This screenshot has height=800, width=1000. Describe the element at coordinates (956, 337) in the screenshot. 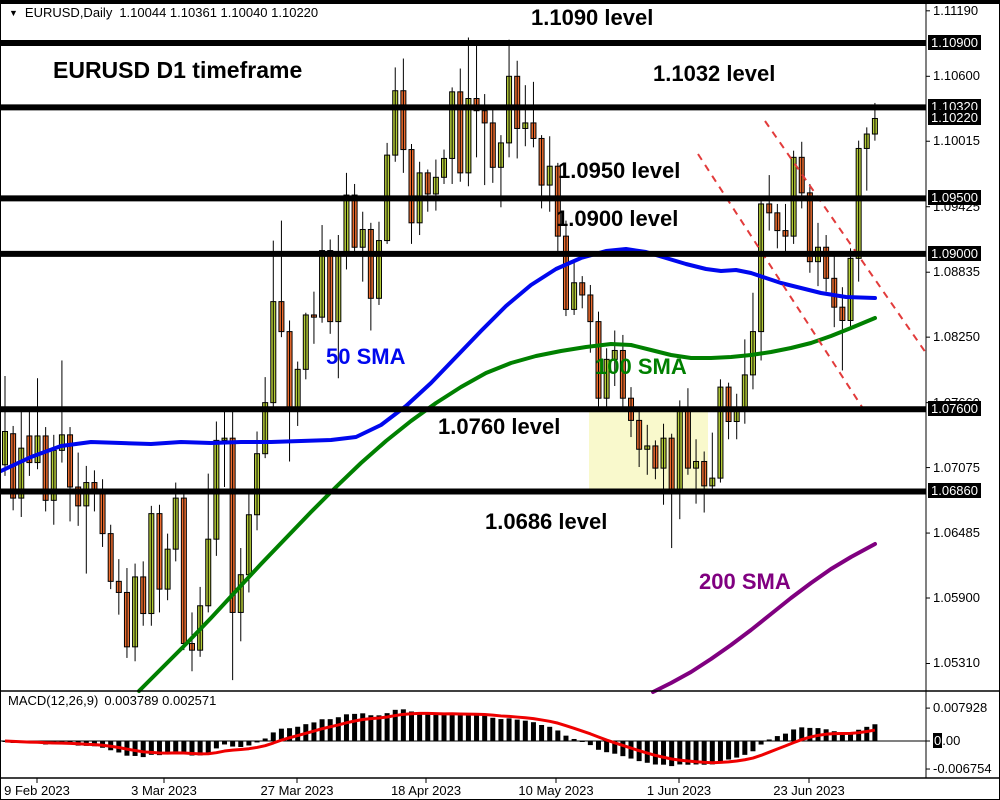

I see `price-tick-label: 1.08250` at that location.